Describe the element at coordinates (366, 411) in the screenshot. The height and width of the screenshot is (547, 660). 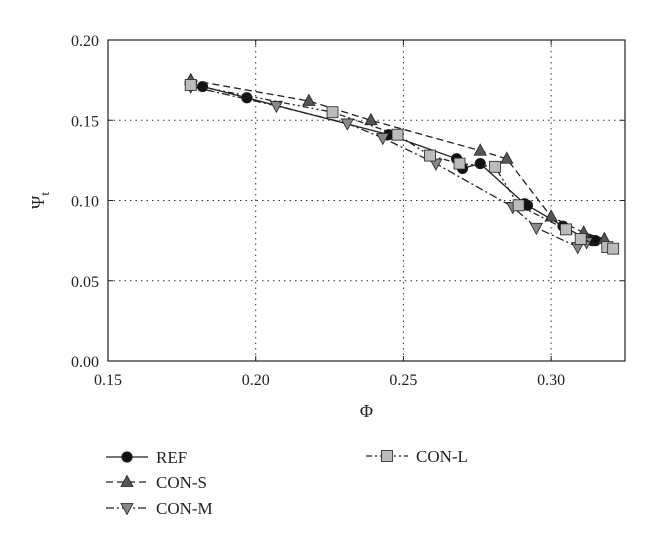
I see `x-axis-label: Φ` at that location.